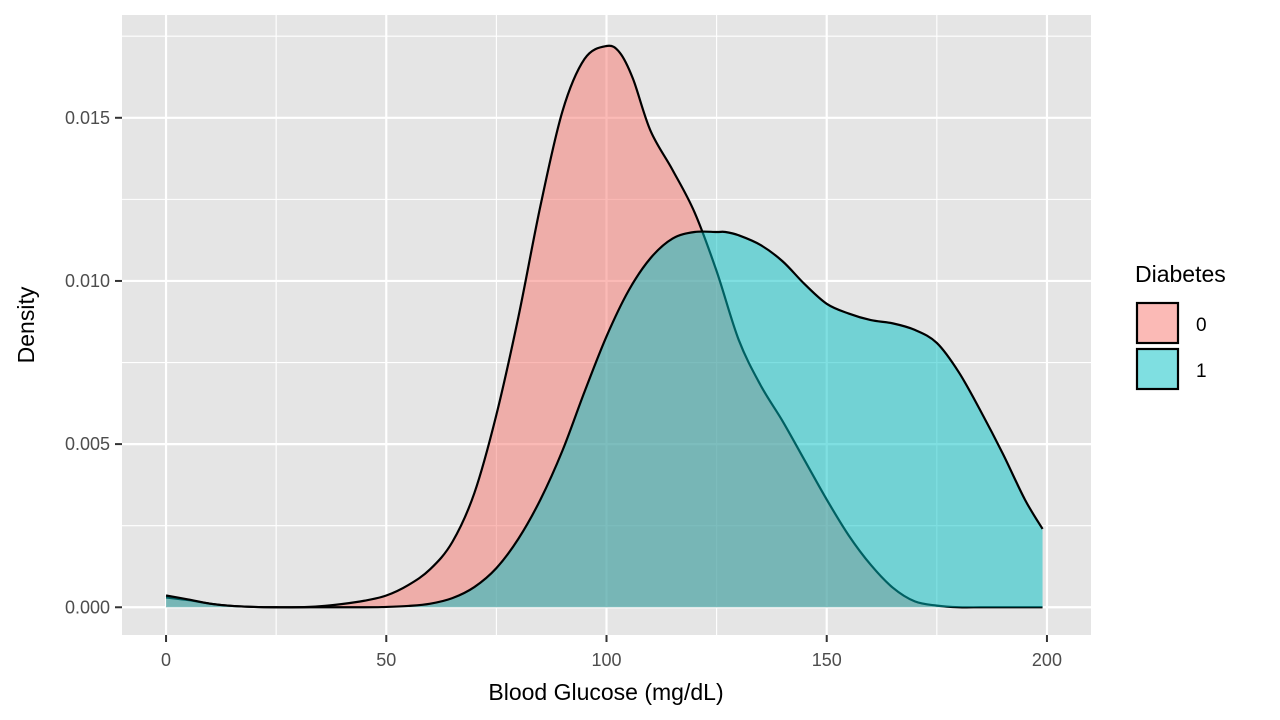 The height and width of the screenshot is (720, 1280). I want to click on x-tick-label: 50, so click(386, 660).